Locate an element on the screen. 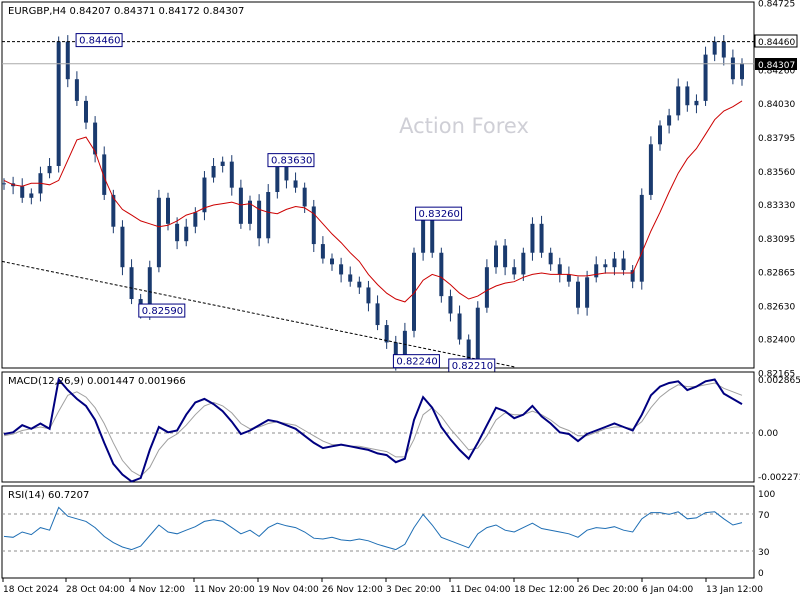  price-tick-label: 0.84030 is located at coordinates (776, 105).